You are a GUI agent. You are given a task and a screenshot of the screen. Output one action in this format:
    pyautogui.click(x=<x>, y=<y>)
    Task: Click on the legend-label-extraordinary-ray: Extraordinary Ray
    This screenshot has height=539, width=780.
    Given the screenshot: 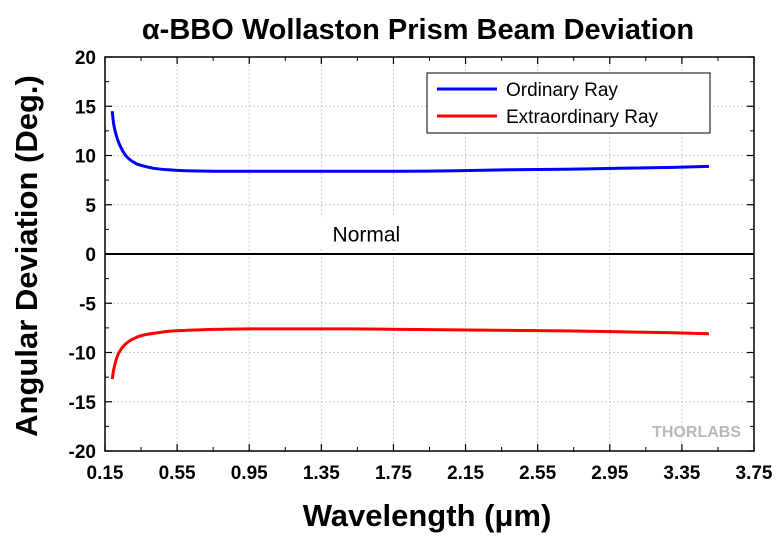 What is the action you would take?
    pyautogui.click(x=582, y=117)
    